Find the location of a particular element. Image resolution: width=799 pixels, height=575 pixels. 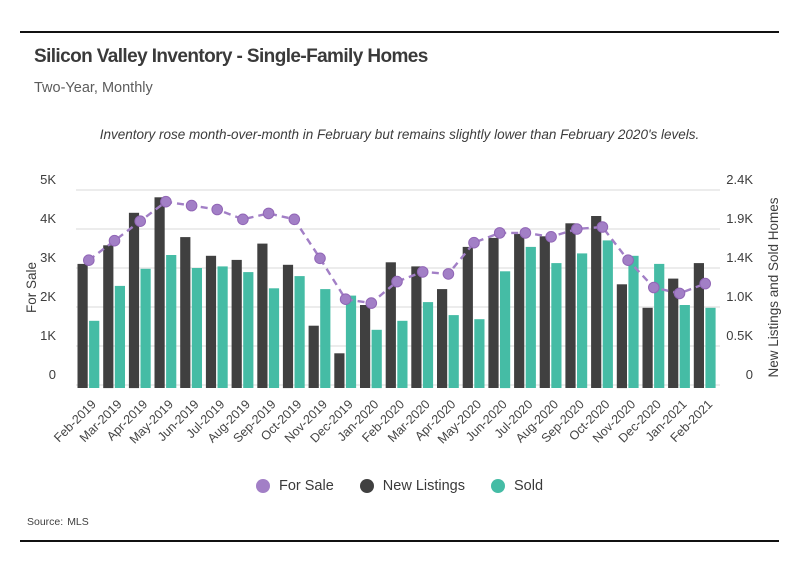

new-listings-bar-Dec-2019 is located at coordinates (339, 370).